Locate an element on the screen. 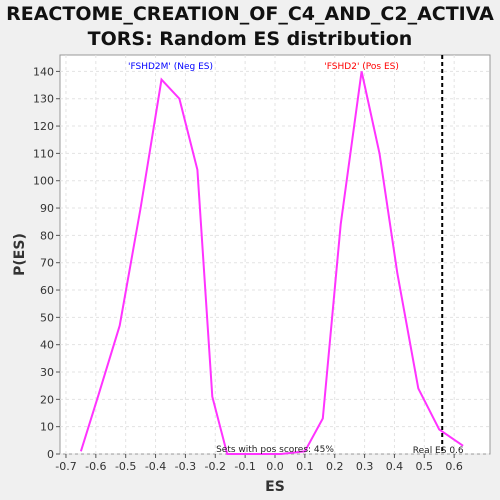 The height and width of the screenshot is (500, 500). x-tick-label: -0.6 is located at coordinates (95, 466).